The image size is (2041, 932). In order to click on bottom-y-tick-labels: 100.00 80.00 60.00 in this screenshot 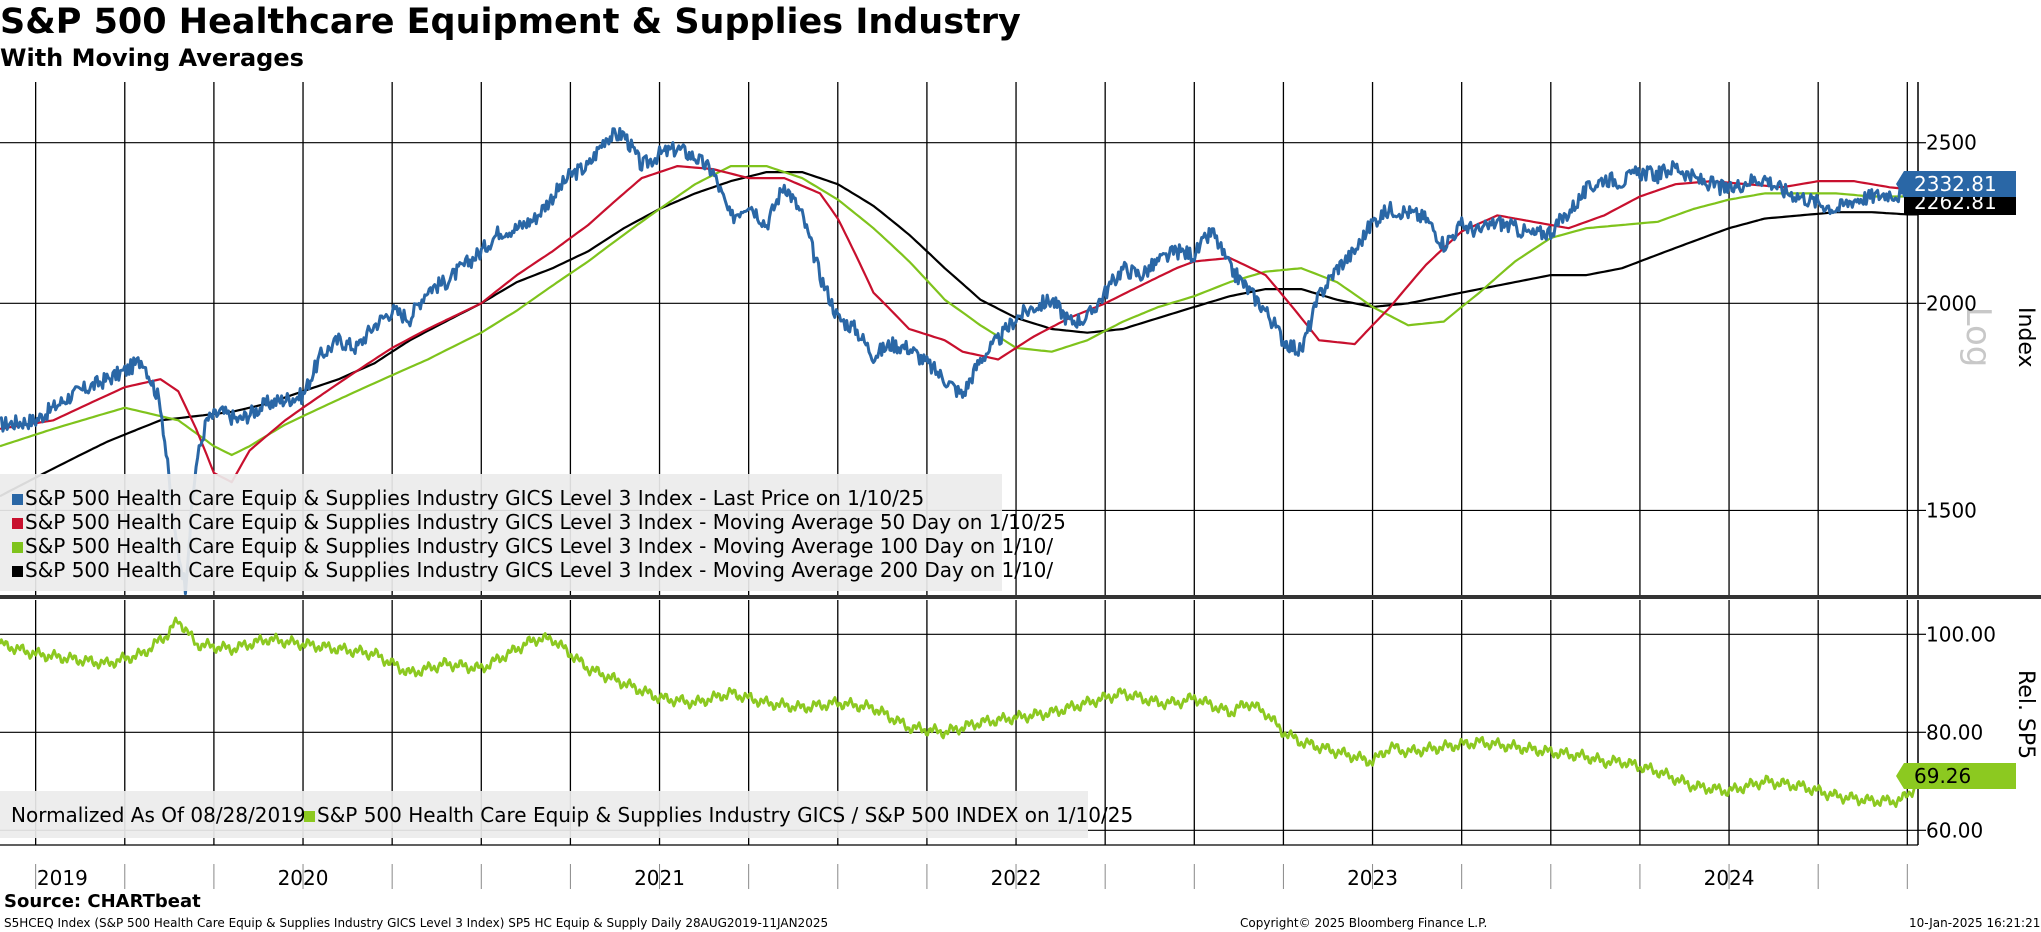, I will do `click(1961, 732)`.